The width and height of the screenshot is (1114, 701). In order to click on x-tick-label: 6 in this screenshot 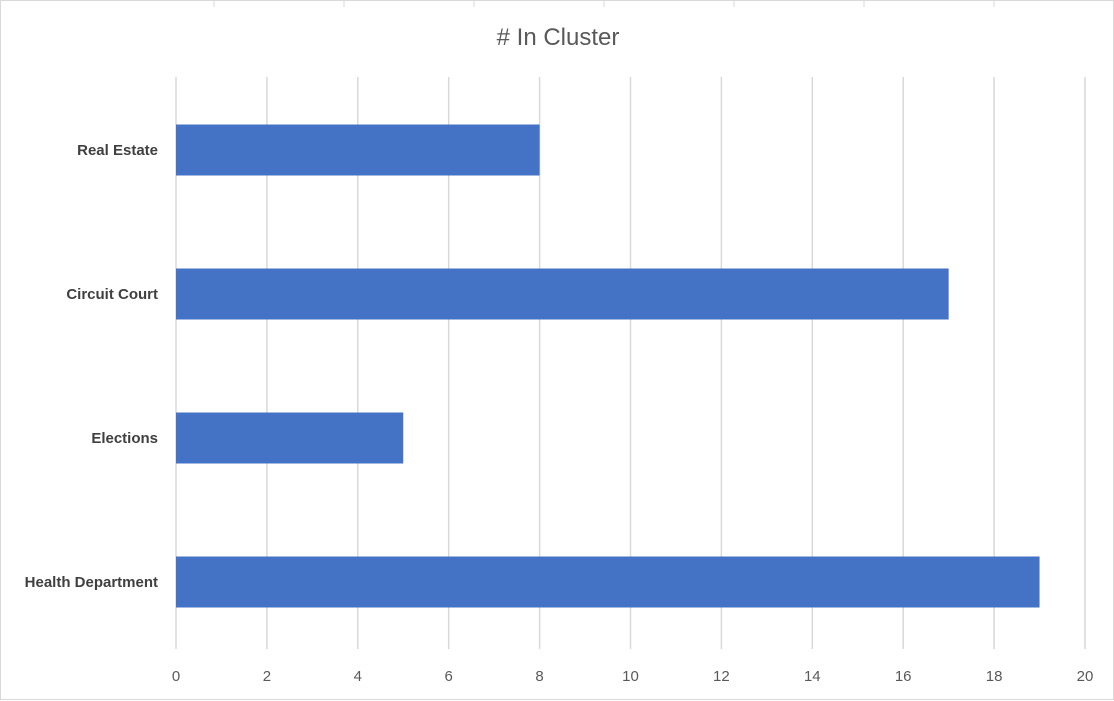, I will do `click(449, 676)`.